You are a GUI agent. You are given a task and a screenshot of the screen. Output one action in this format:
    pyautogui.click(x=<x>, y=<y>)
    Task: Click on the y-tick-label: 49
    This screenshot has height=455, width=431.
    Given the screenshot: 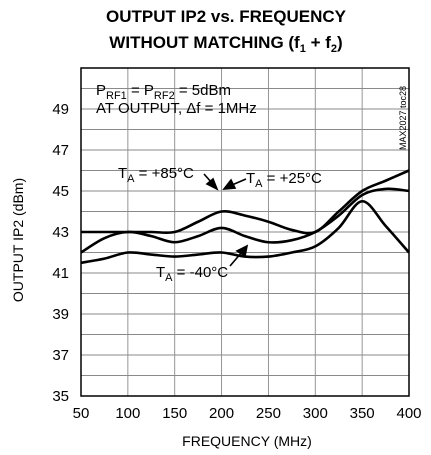 What is the action you would take?
    pyautogui.click(x=60, y=109)
    